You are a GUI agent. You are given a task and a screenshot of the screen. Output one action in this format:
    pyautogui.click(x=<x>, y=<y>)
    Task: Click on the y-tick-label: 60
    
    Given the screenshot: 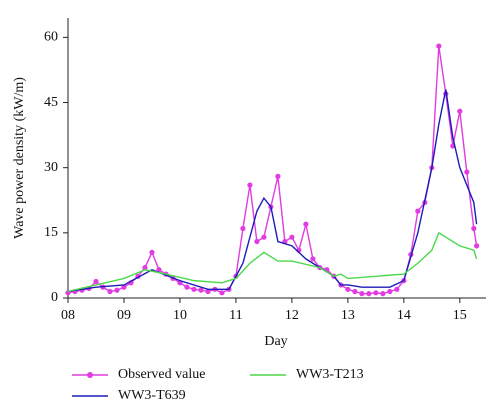 What is the action you would take?
    pyautogui.click(x=51, y=37)
    